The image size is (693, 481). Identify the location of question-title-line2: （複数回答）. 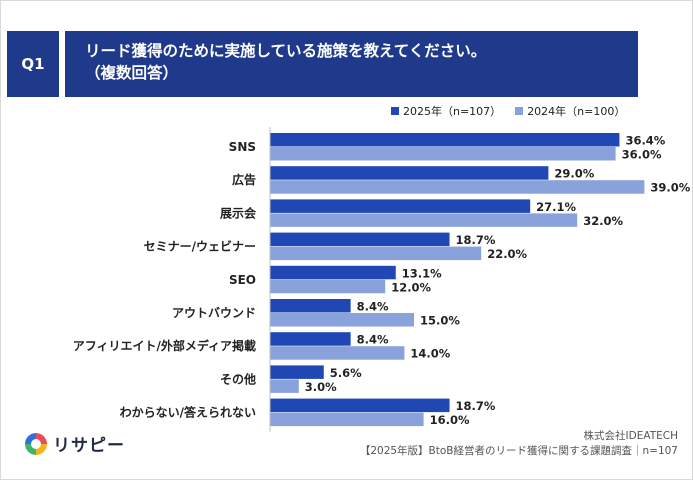
(132, 73).